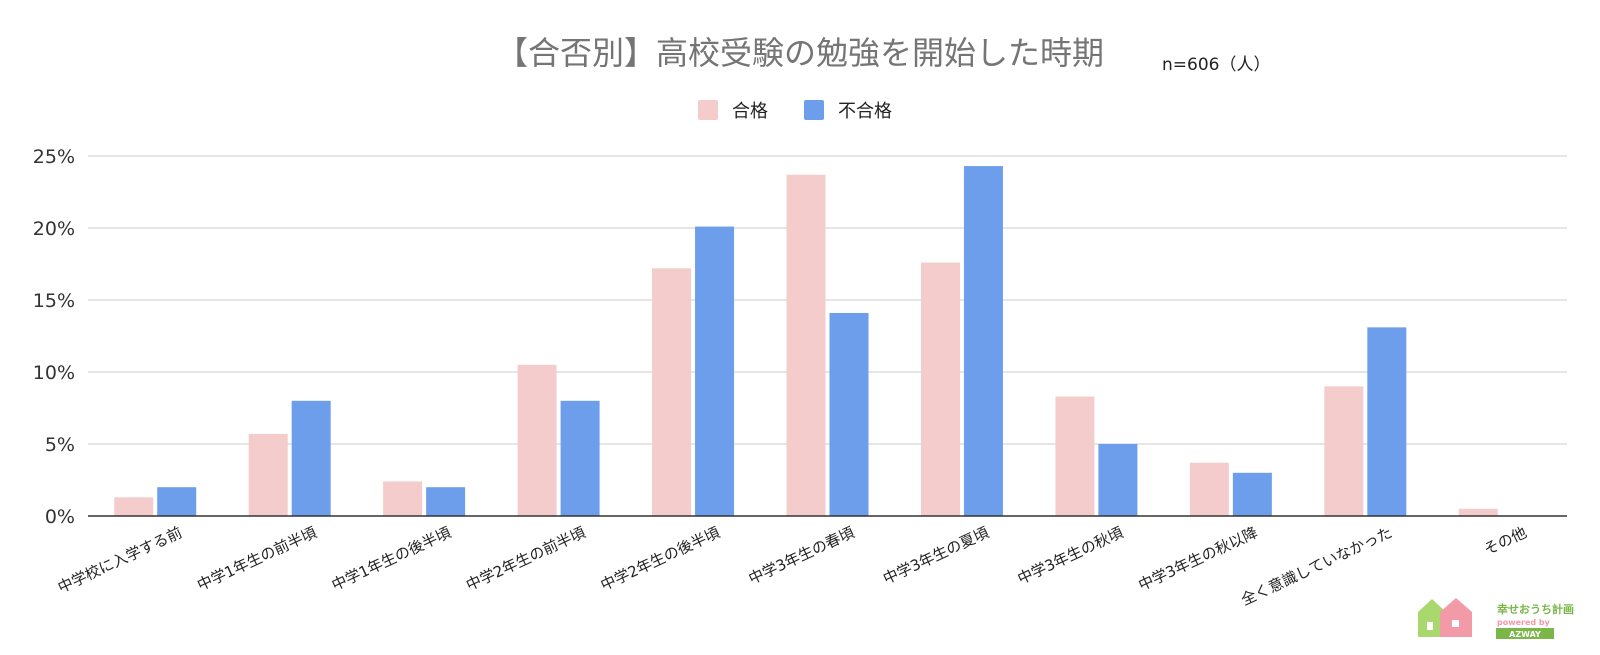 The image size is (1600, 655). What do you see at coordinates (391, 558) in the screenshot?
I see `x-tick-label: 中学1年生の後半頃` at bounding box center [391, 558].